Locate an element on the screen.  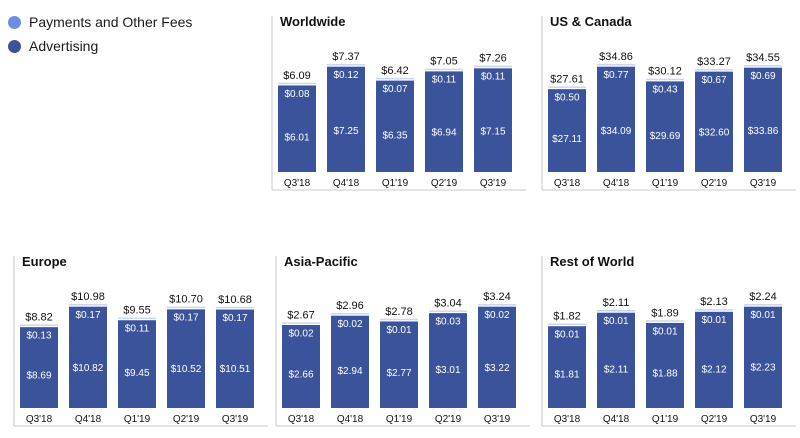
chart-asia-pacific-x-tick-3: Q2'19 is located at coordinates (448, 419).